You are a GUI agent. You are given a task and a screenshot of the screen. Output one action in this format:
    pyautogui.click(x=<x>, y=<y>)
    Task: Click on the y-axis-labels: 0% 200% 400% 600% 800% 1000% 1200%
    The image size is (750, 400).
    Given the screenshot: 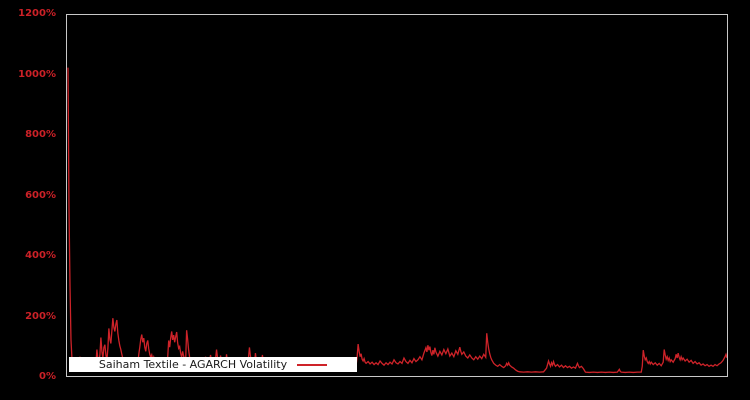 What is the action you would take?
    pyautogui.click(x=30, y=200)
    